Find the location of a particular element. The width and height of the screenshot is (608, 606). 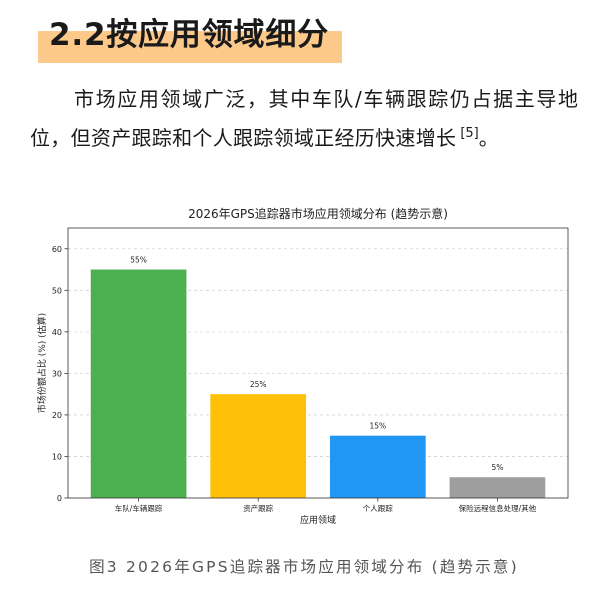

data-label: 15% is located at coordinates (377, 426).